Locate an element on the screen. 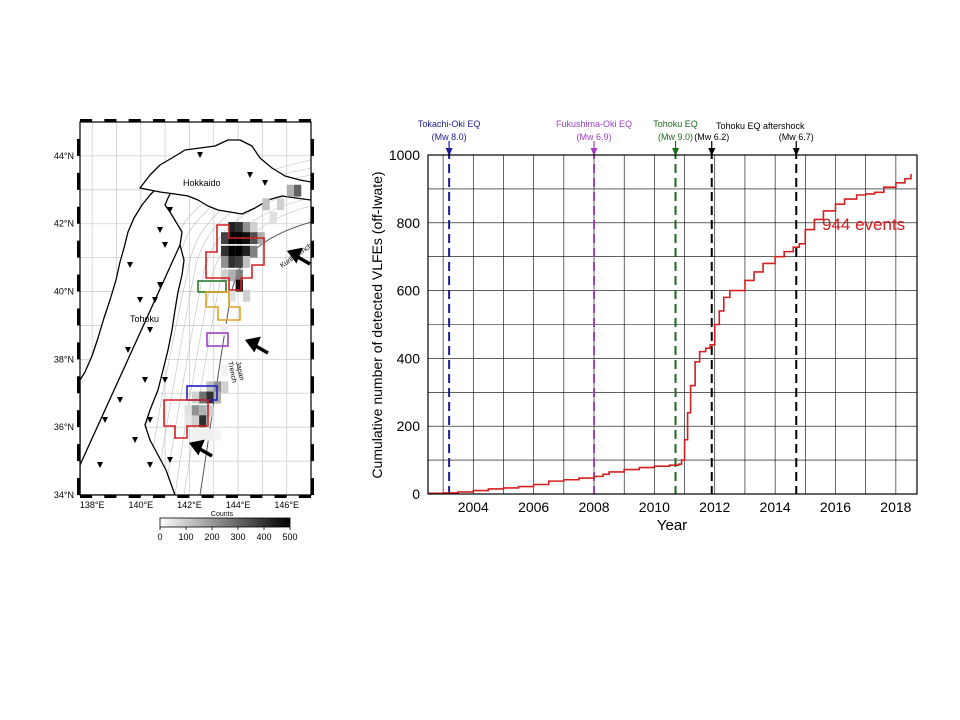 The height and width of the screenshot is (720, 960). x-tick-label: 2018 is located at coordinates (895, 507).